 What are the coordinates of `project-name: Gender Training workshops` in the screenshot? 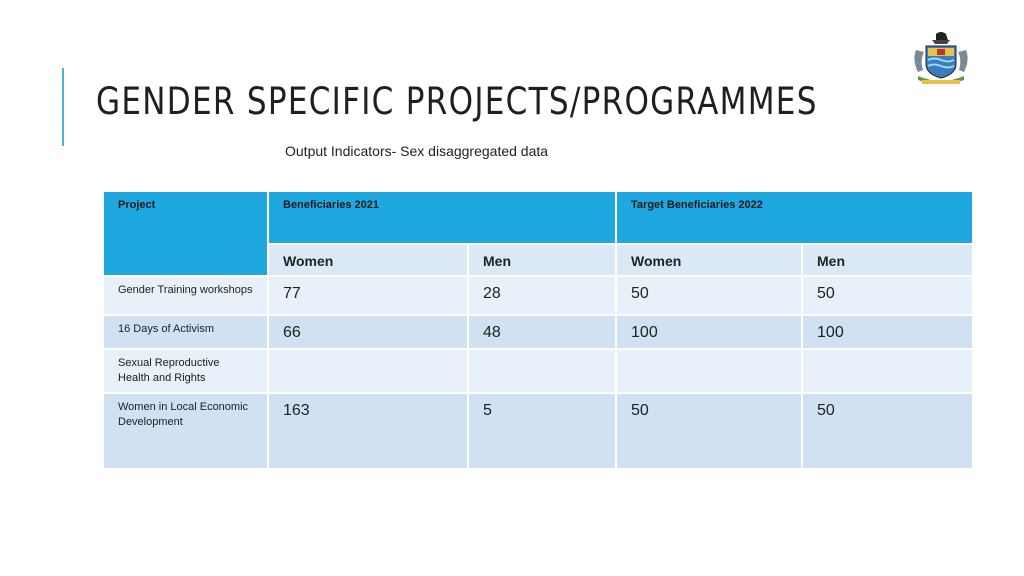 It's located at (185, 295).